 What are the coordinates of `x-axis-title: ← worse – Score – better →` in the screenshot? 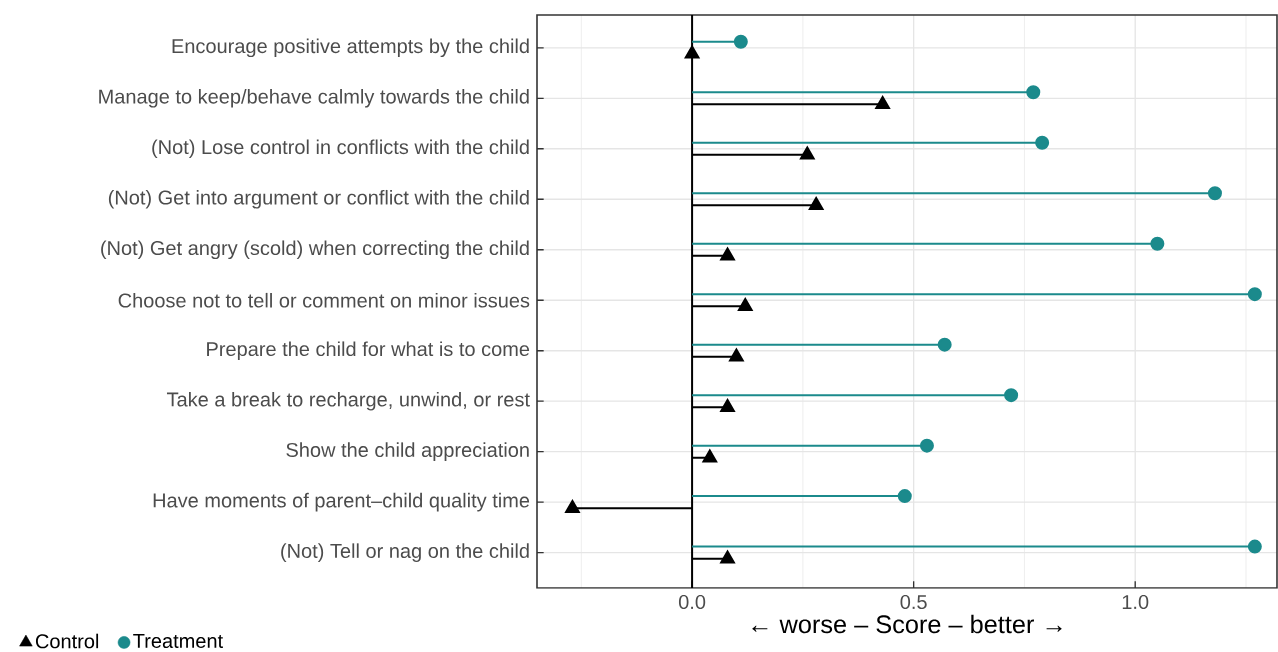 It's located at (907, 624).